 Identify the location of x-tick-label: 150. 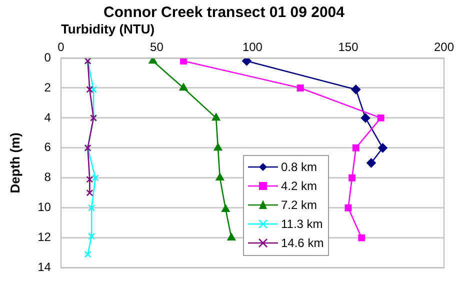
(348, 47).